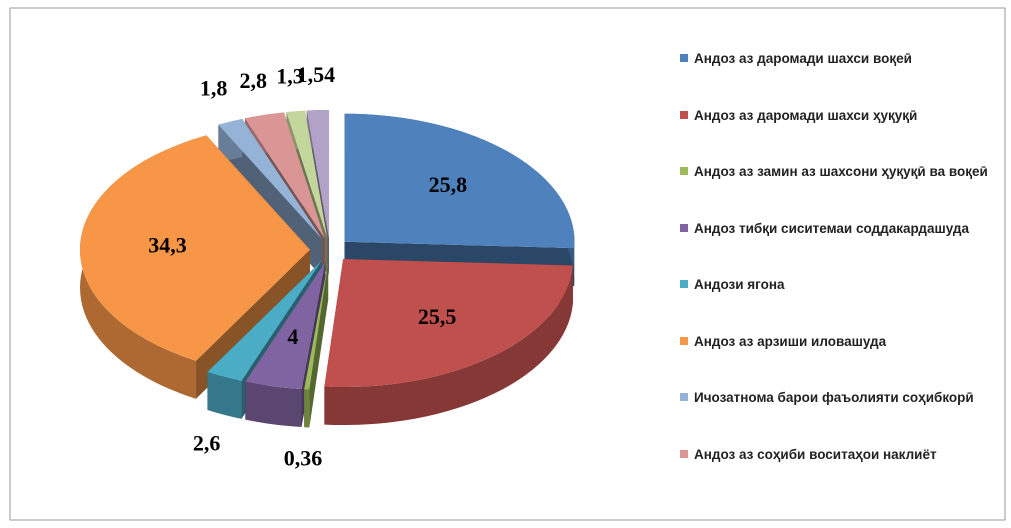 The image size is (1011, 528). What do you see at coordinates (214, 88) in the screenshot?
I see `data-label: 1,8` at bounding box center [214, 88].